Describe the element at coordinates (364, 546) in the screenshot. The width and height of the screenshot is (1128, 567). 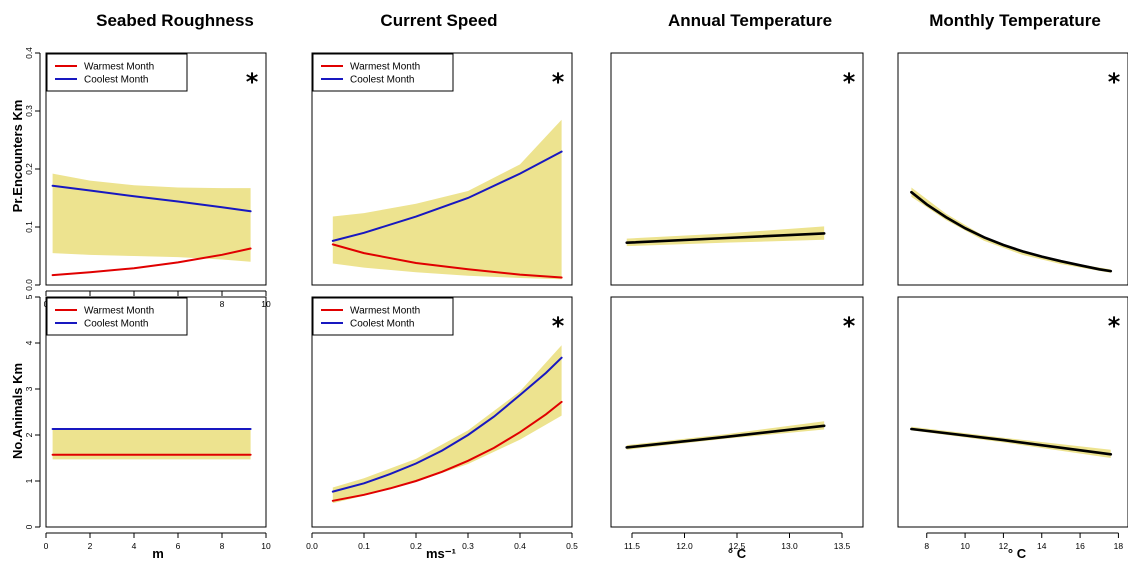
I see `x-tick-label: 0.1` at that location.